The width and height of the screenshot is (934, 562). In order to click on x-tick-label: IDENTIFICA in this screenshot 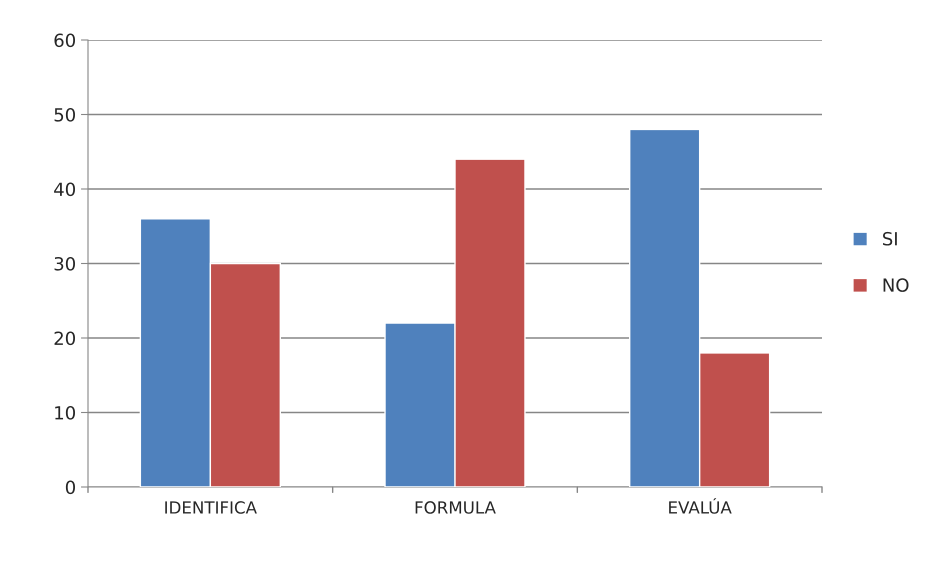, I will do `click(211, 507)`.